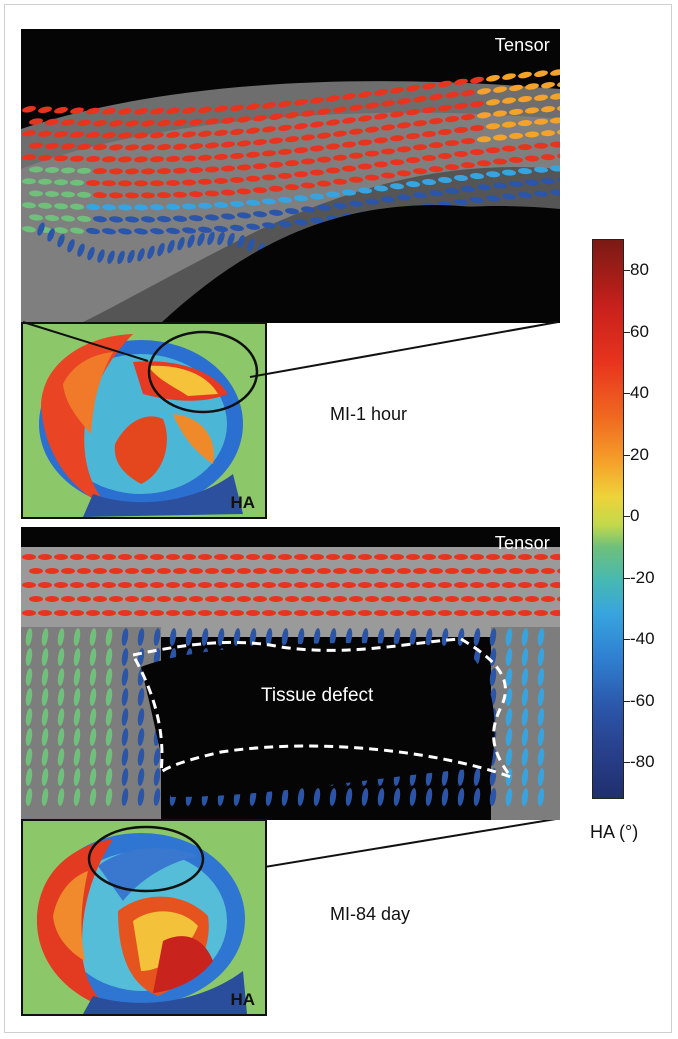  Describe the element at coordinates (522, 45) in the screenshot. I see `top-tensor-label: Tensor` at that location.